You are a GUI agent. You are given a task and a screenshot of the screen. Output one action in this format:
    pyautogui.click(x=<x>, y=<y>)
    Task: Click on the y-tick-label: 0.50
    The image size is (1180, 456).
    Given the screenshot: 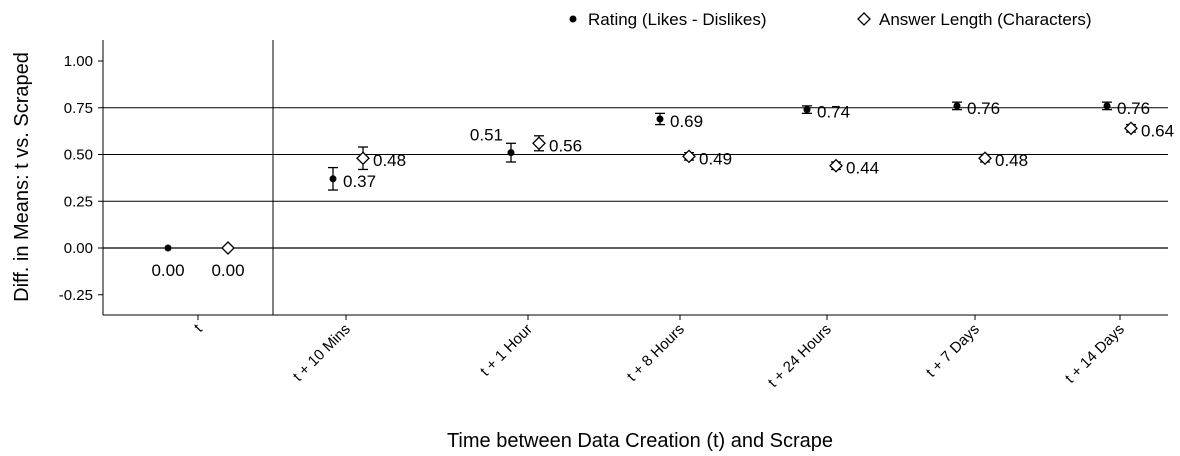 What is the action you would take?
    pyautogui.click(x=78, y=155)
    